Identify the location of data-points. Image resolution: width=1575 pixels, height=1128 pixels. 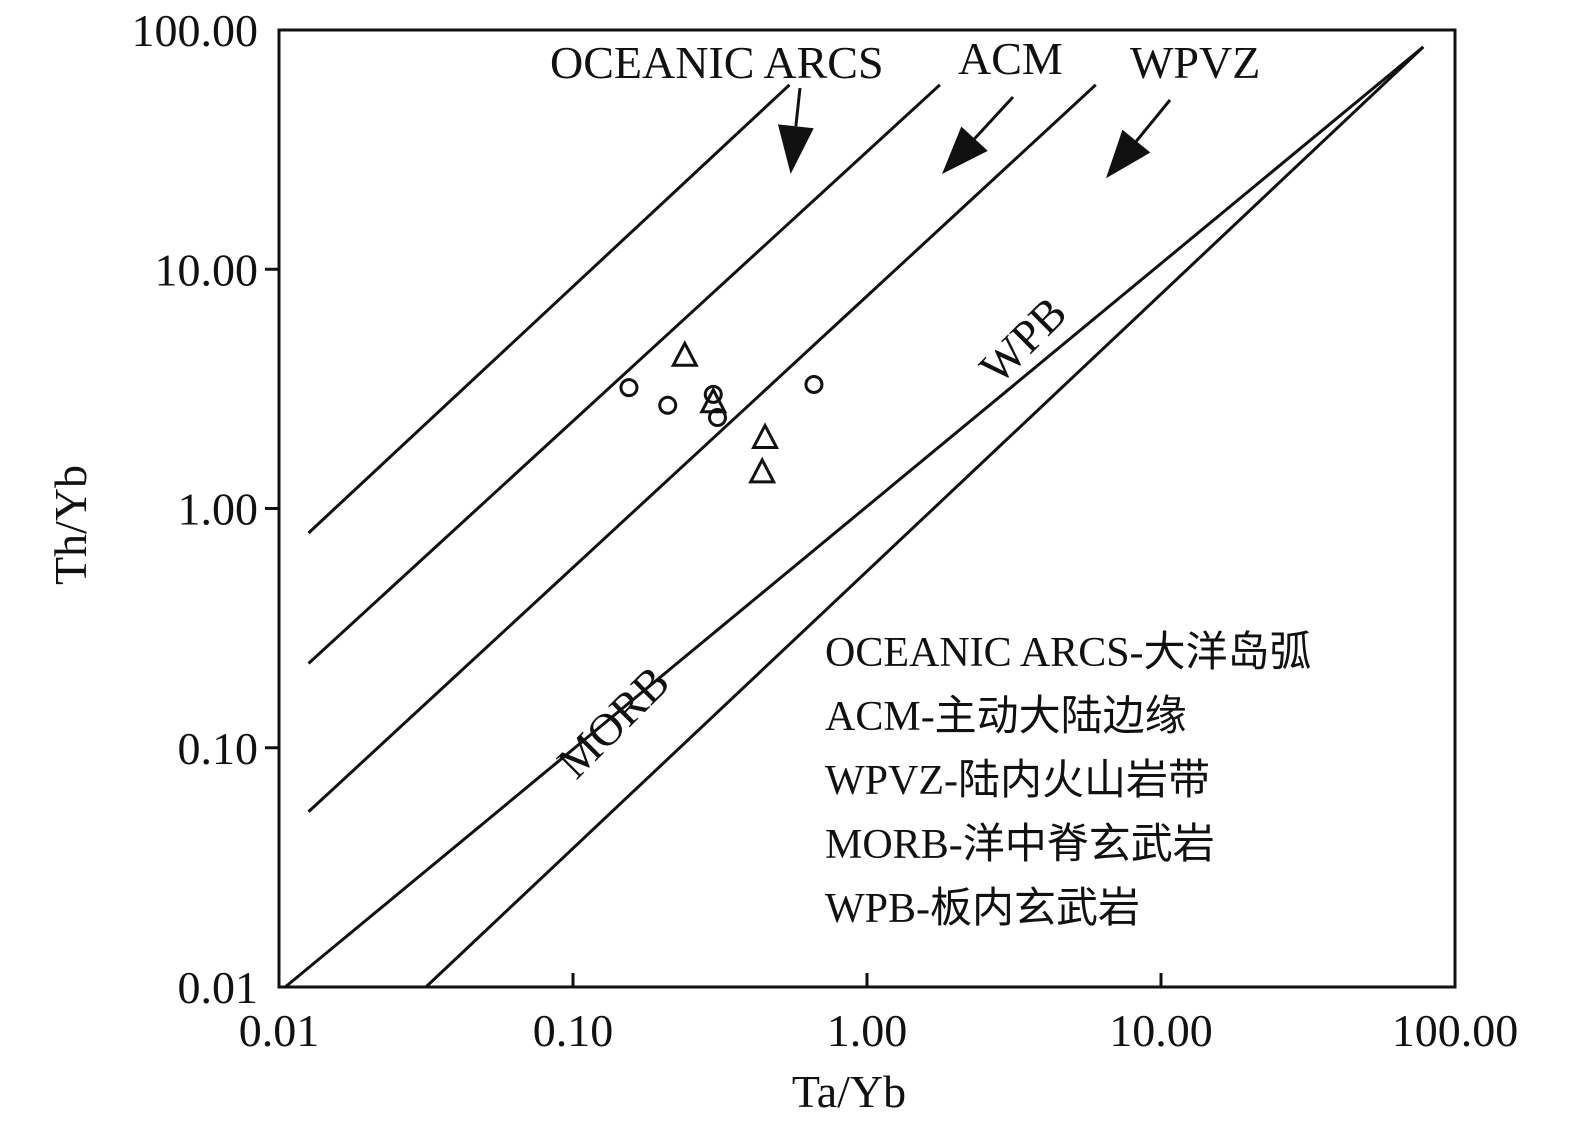
(721, 412).